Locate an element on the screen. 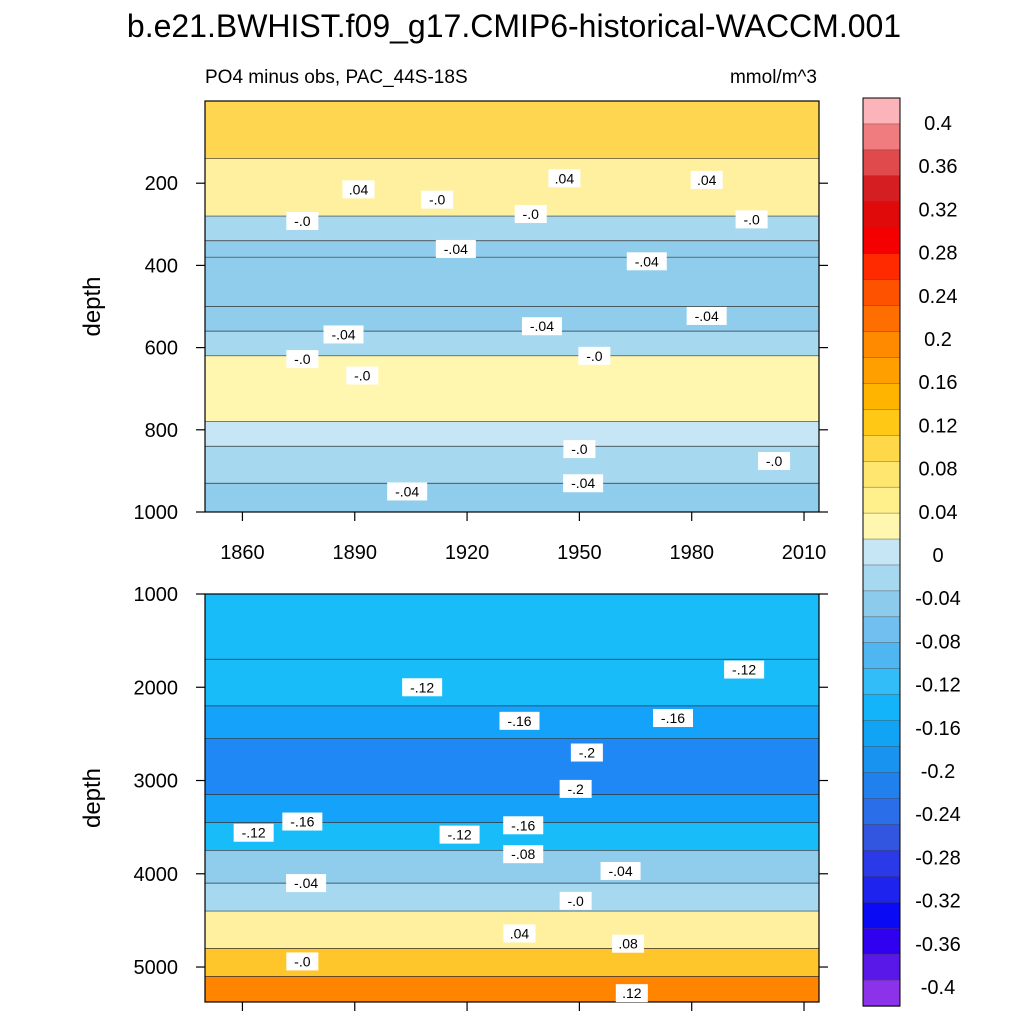 Image resolution: width=1024 pixels, height=1024 pixels. x-tick-label: 2010 is located at coordinates (804, 553).